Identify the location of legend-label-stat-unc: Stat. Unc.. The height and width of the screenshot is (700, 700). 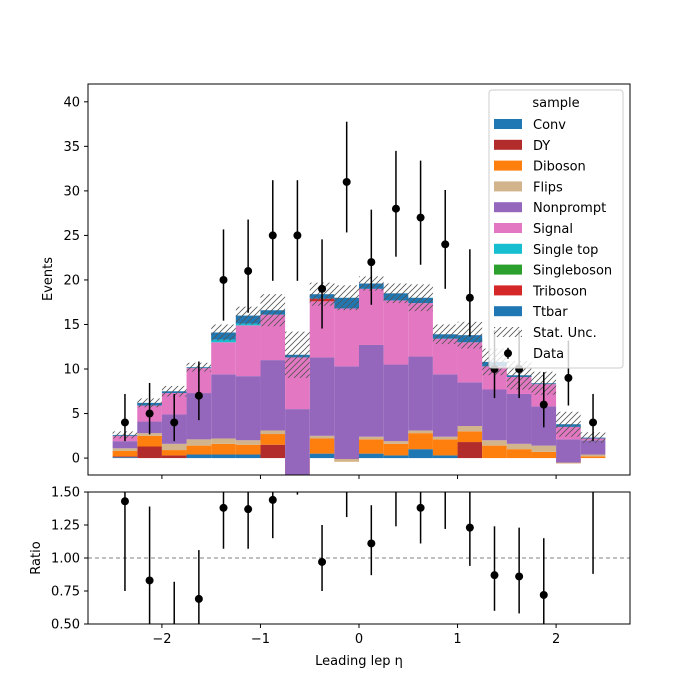
(565, 333).